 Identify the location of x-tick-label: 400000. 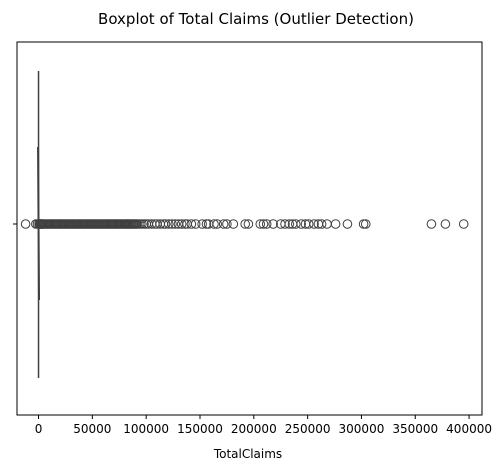
(469, 429).